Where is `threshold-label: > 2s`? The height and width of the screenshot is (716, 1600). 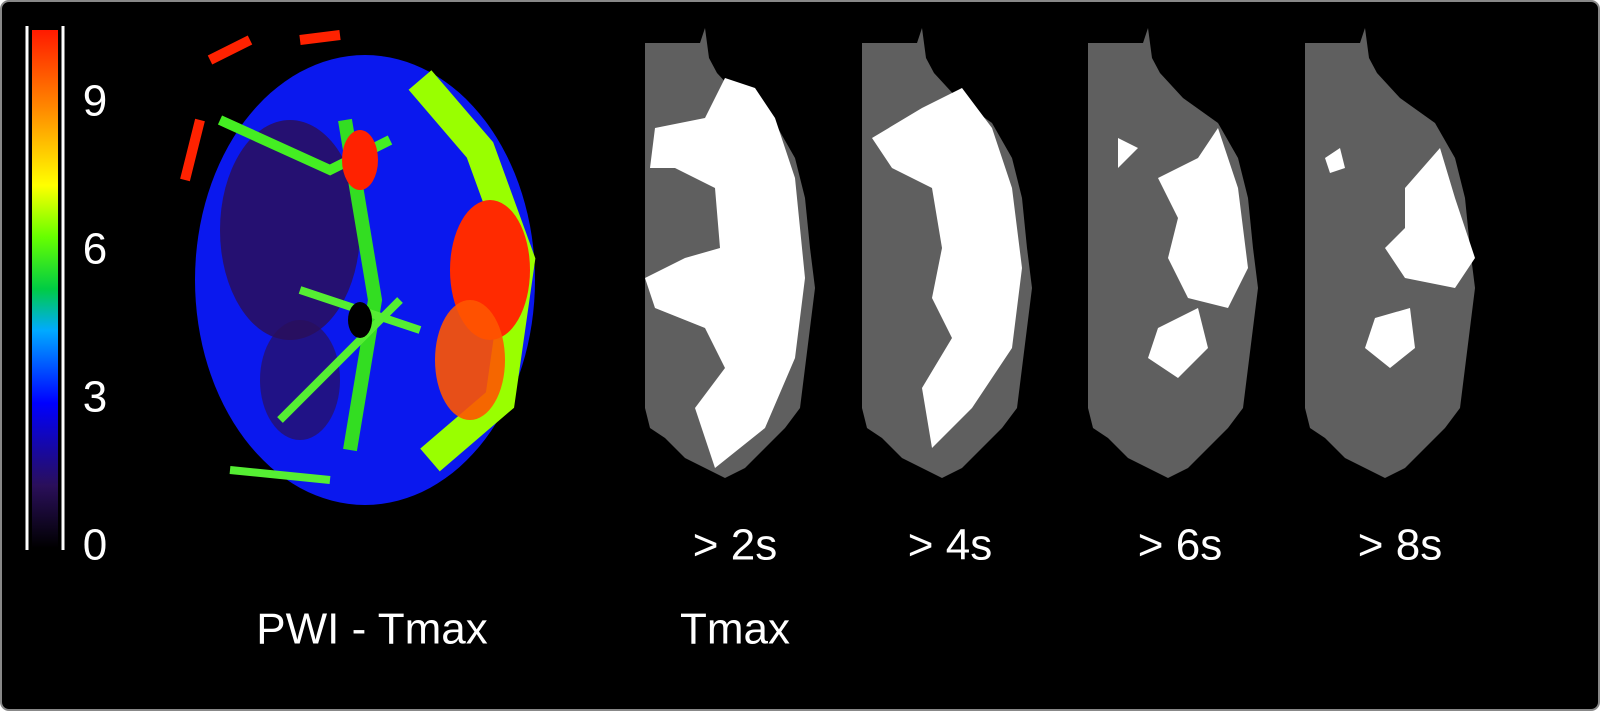 threshold-label: > 2s is located at coordinates (735, 545).